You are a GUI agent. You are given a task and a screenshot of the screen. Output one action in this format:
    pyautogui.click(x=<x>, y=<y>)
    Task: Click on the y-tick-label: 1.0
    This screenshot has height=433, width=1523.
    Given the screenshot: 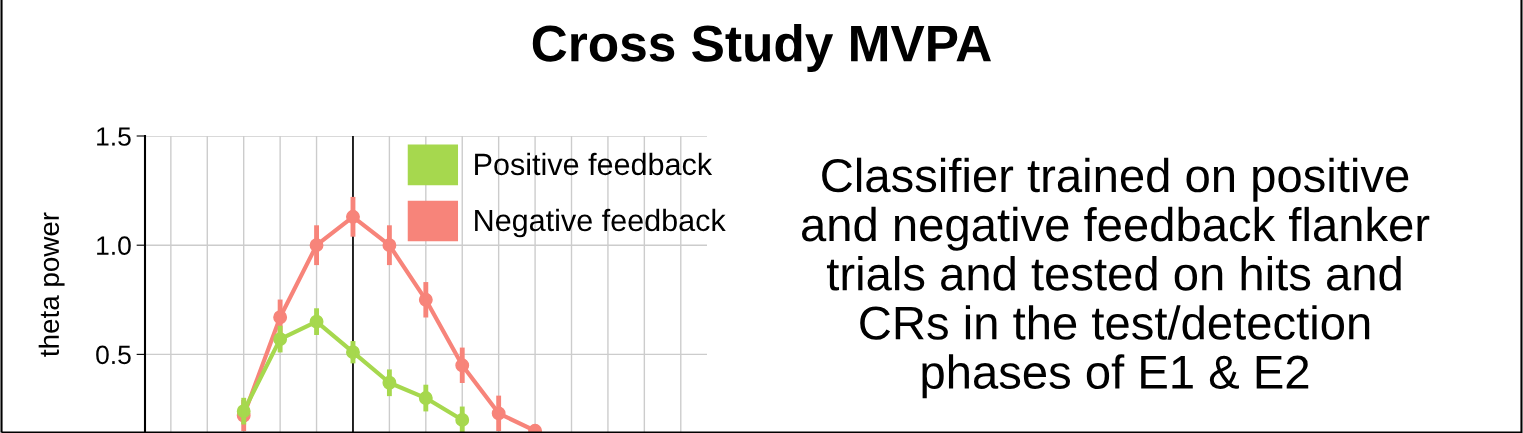 What is the action you would take?
    pyautogui.click(x=114, y=246)
    